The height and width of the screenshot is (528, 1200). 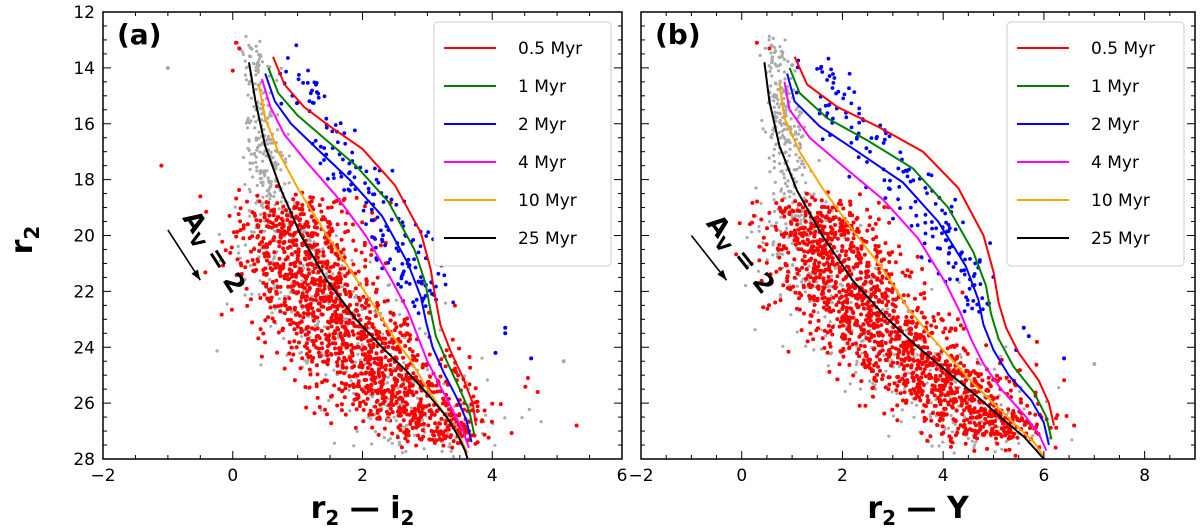 What do you see at coordinates (1144, 476) in the screenshot?
I see `x-tick-label: 8` at bounding box center [1144, 476].